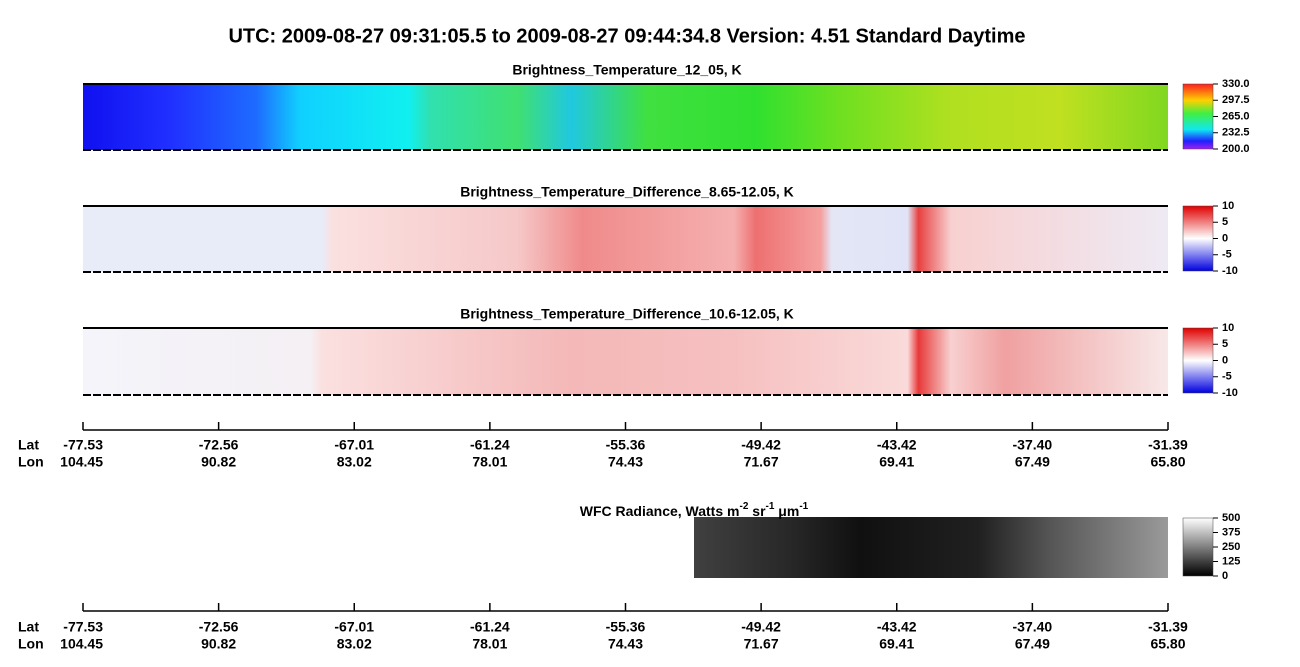 The height and width of the screenshot is (667, 1300). What do you see at coordinates (1236, 116) in the screenshot?
I see `colorbar-tick-label: 265.0` at bounding box center [1236, 116].